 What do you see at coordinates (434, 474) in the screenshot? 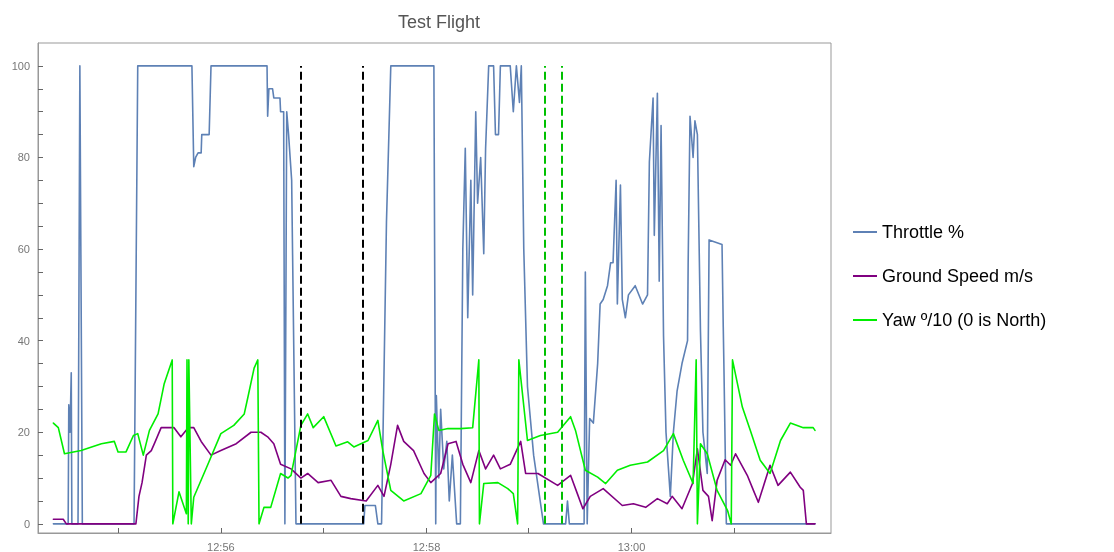
I see `line-series` at bounding box center [434, 474].